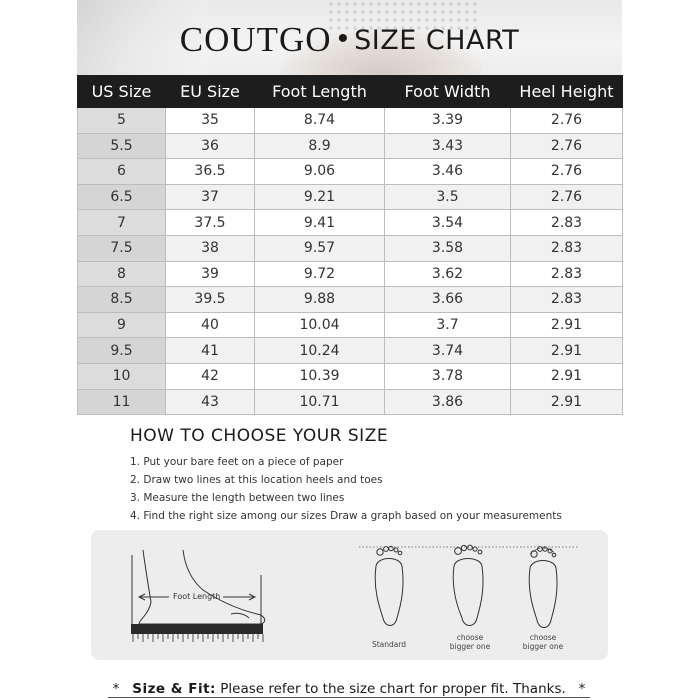  What do you see at coordinates (543, 637) in the screenshot?
I see `foot-label-long-line1: choose` at bounding box center [543, 637].